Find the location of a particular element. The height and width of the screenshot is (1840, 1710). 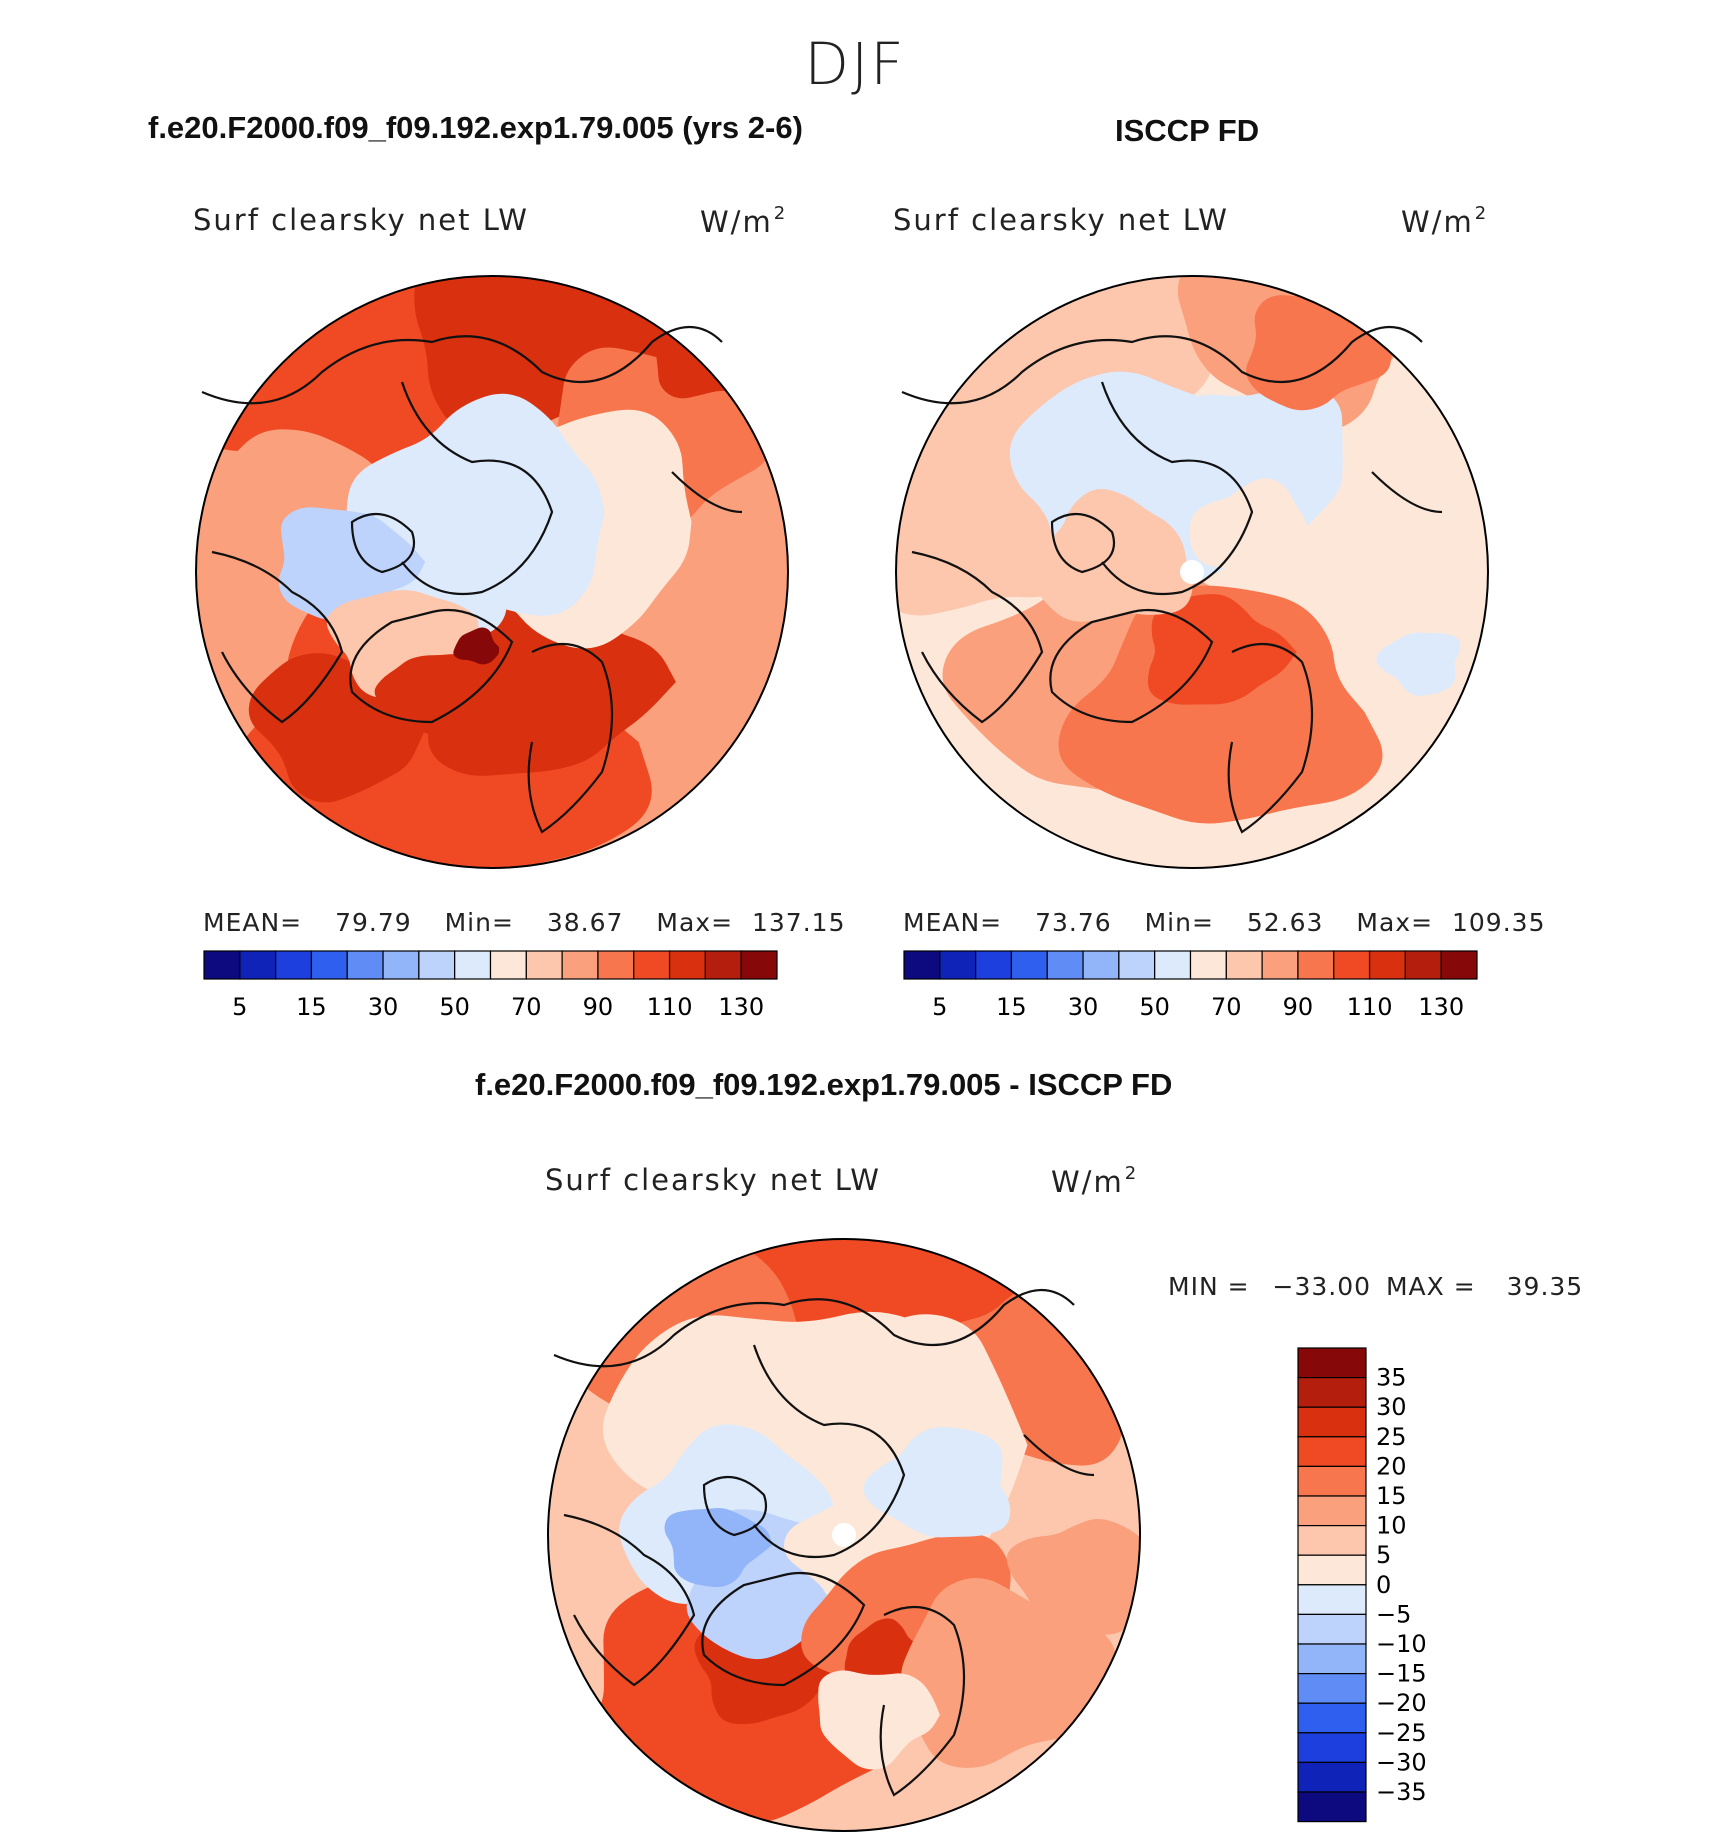

obs-colorbar: 5 15 30 50 70 90 110 130 is located at coordinates (1190, 985).